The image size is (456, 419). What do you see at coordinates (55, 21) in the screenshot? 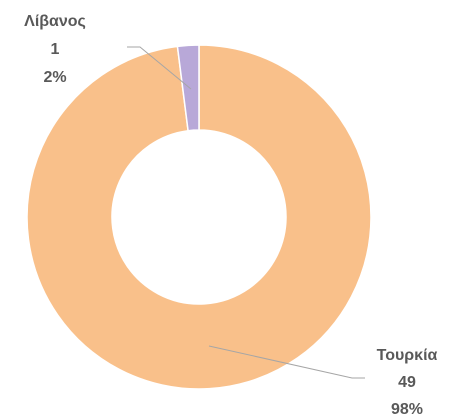
I see `slice-label: Λίβανος` at bounding box center [55, 21].